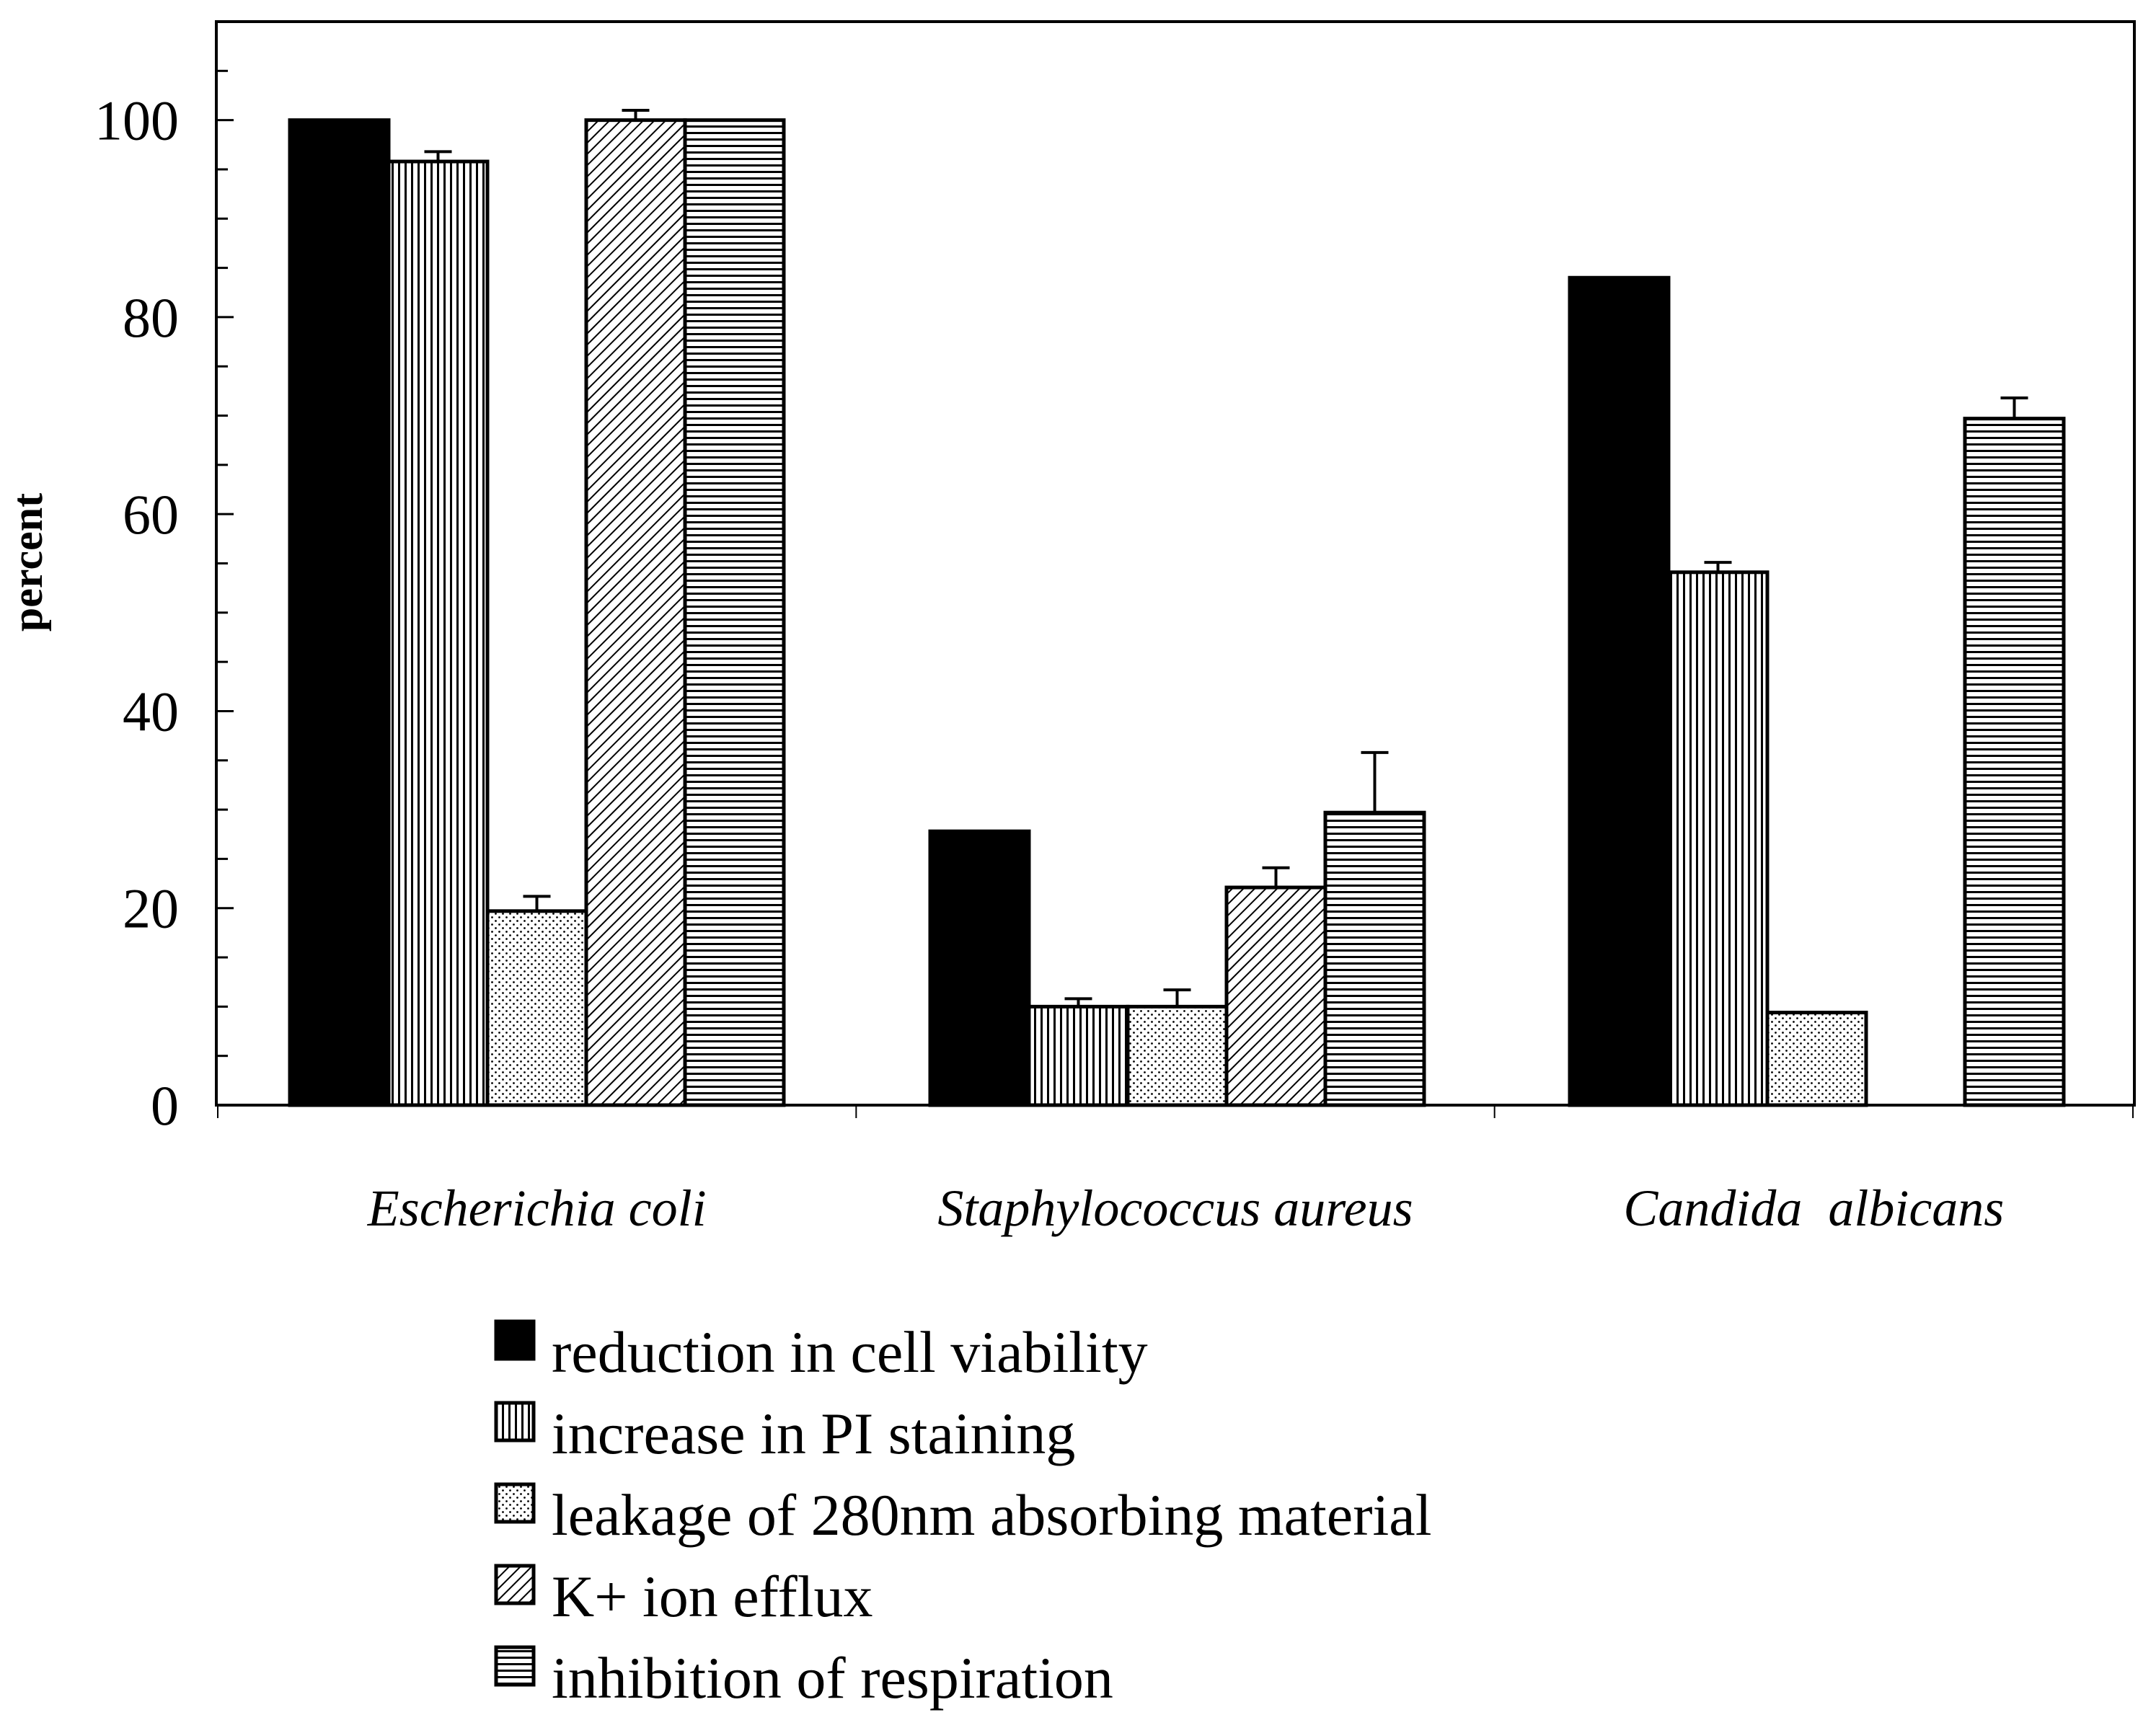  I want to click on legend-label: K+ ion efflux, so click(712, 1597).